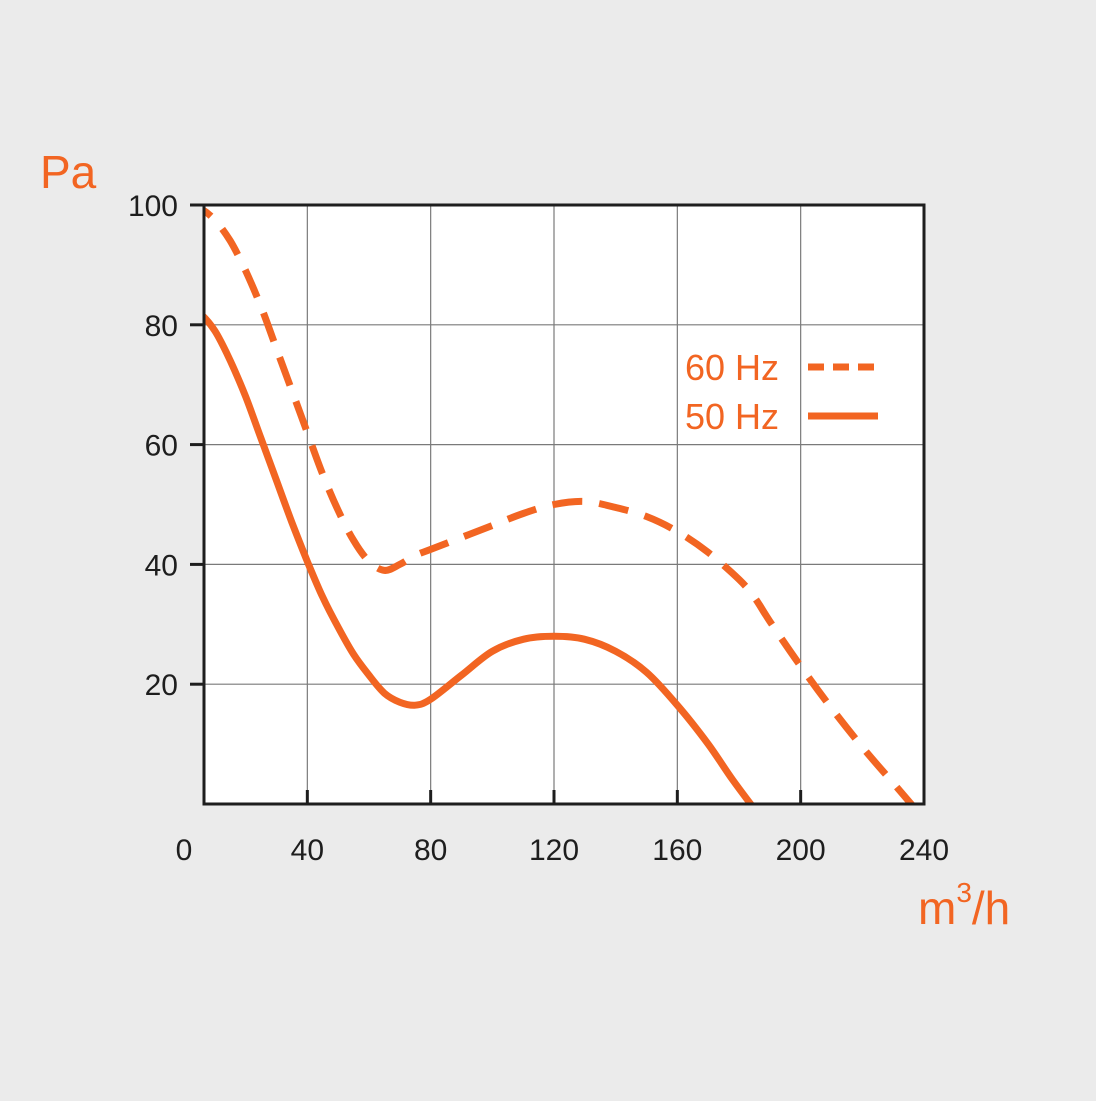  Describe the element at coordinates (677, 850) in the screenshot. I see `x-tick-label-160: 160` at that location.